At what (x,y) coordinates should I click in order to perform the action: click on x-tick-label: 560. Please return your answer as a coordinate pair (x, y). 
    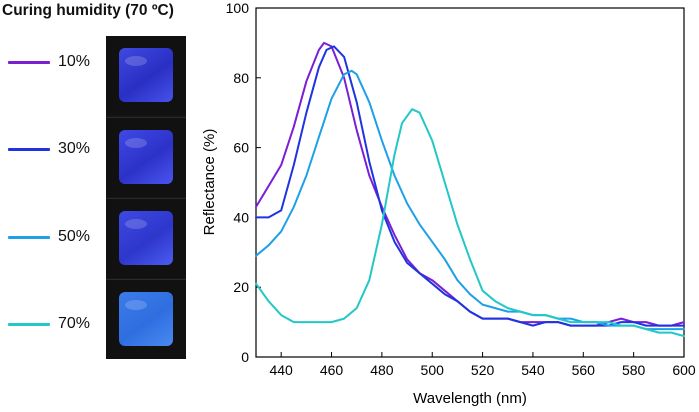
    Looking at the image, I should click on (584, 370).